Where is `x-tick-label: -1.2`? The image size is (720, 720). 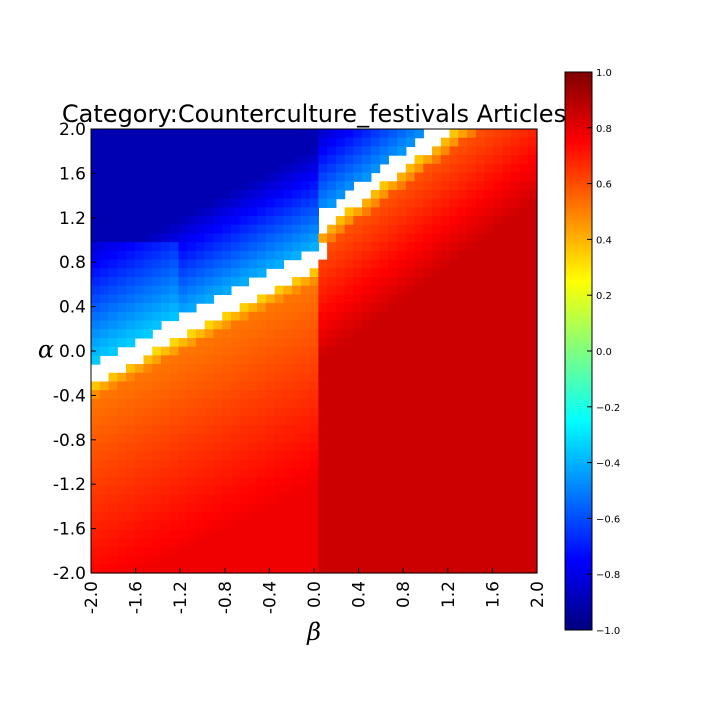 x-tick-label: -1.2 is located at coordinates (181, 597).